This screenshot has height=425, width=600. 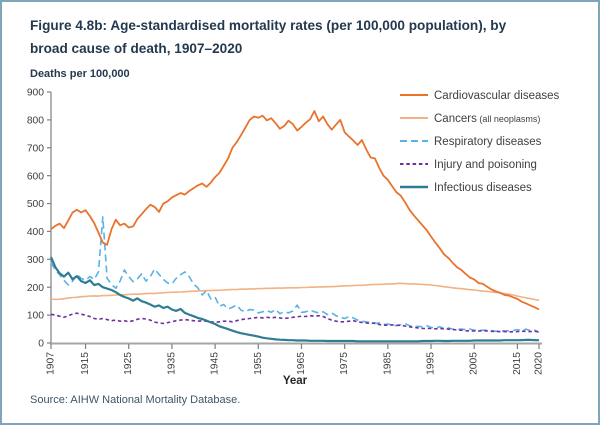 I want to click on x-axis-title: Year, so click(x=295, y=381).